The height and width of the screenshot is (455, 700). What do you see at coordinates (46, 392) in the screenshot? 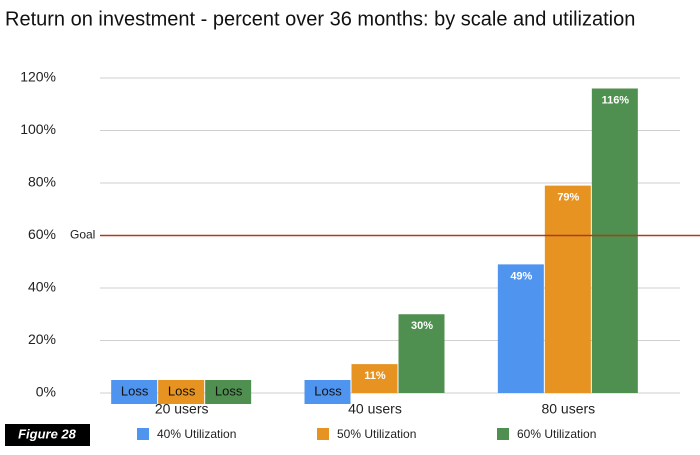
I see `y-tick-label: 0%` at bounding box center [46, 392].